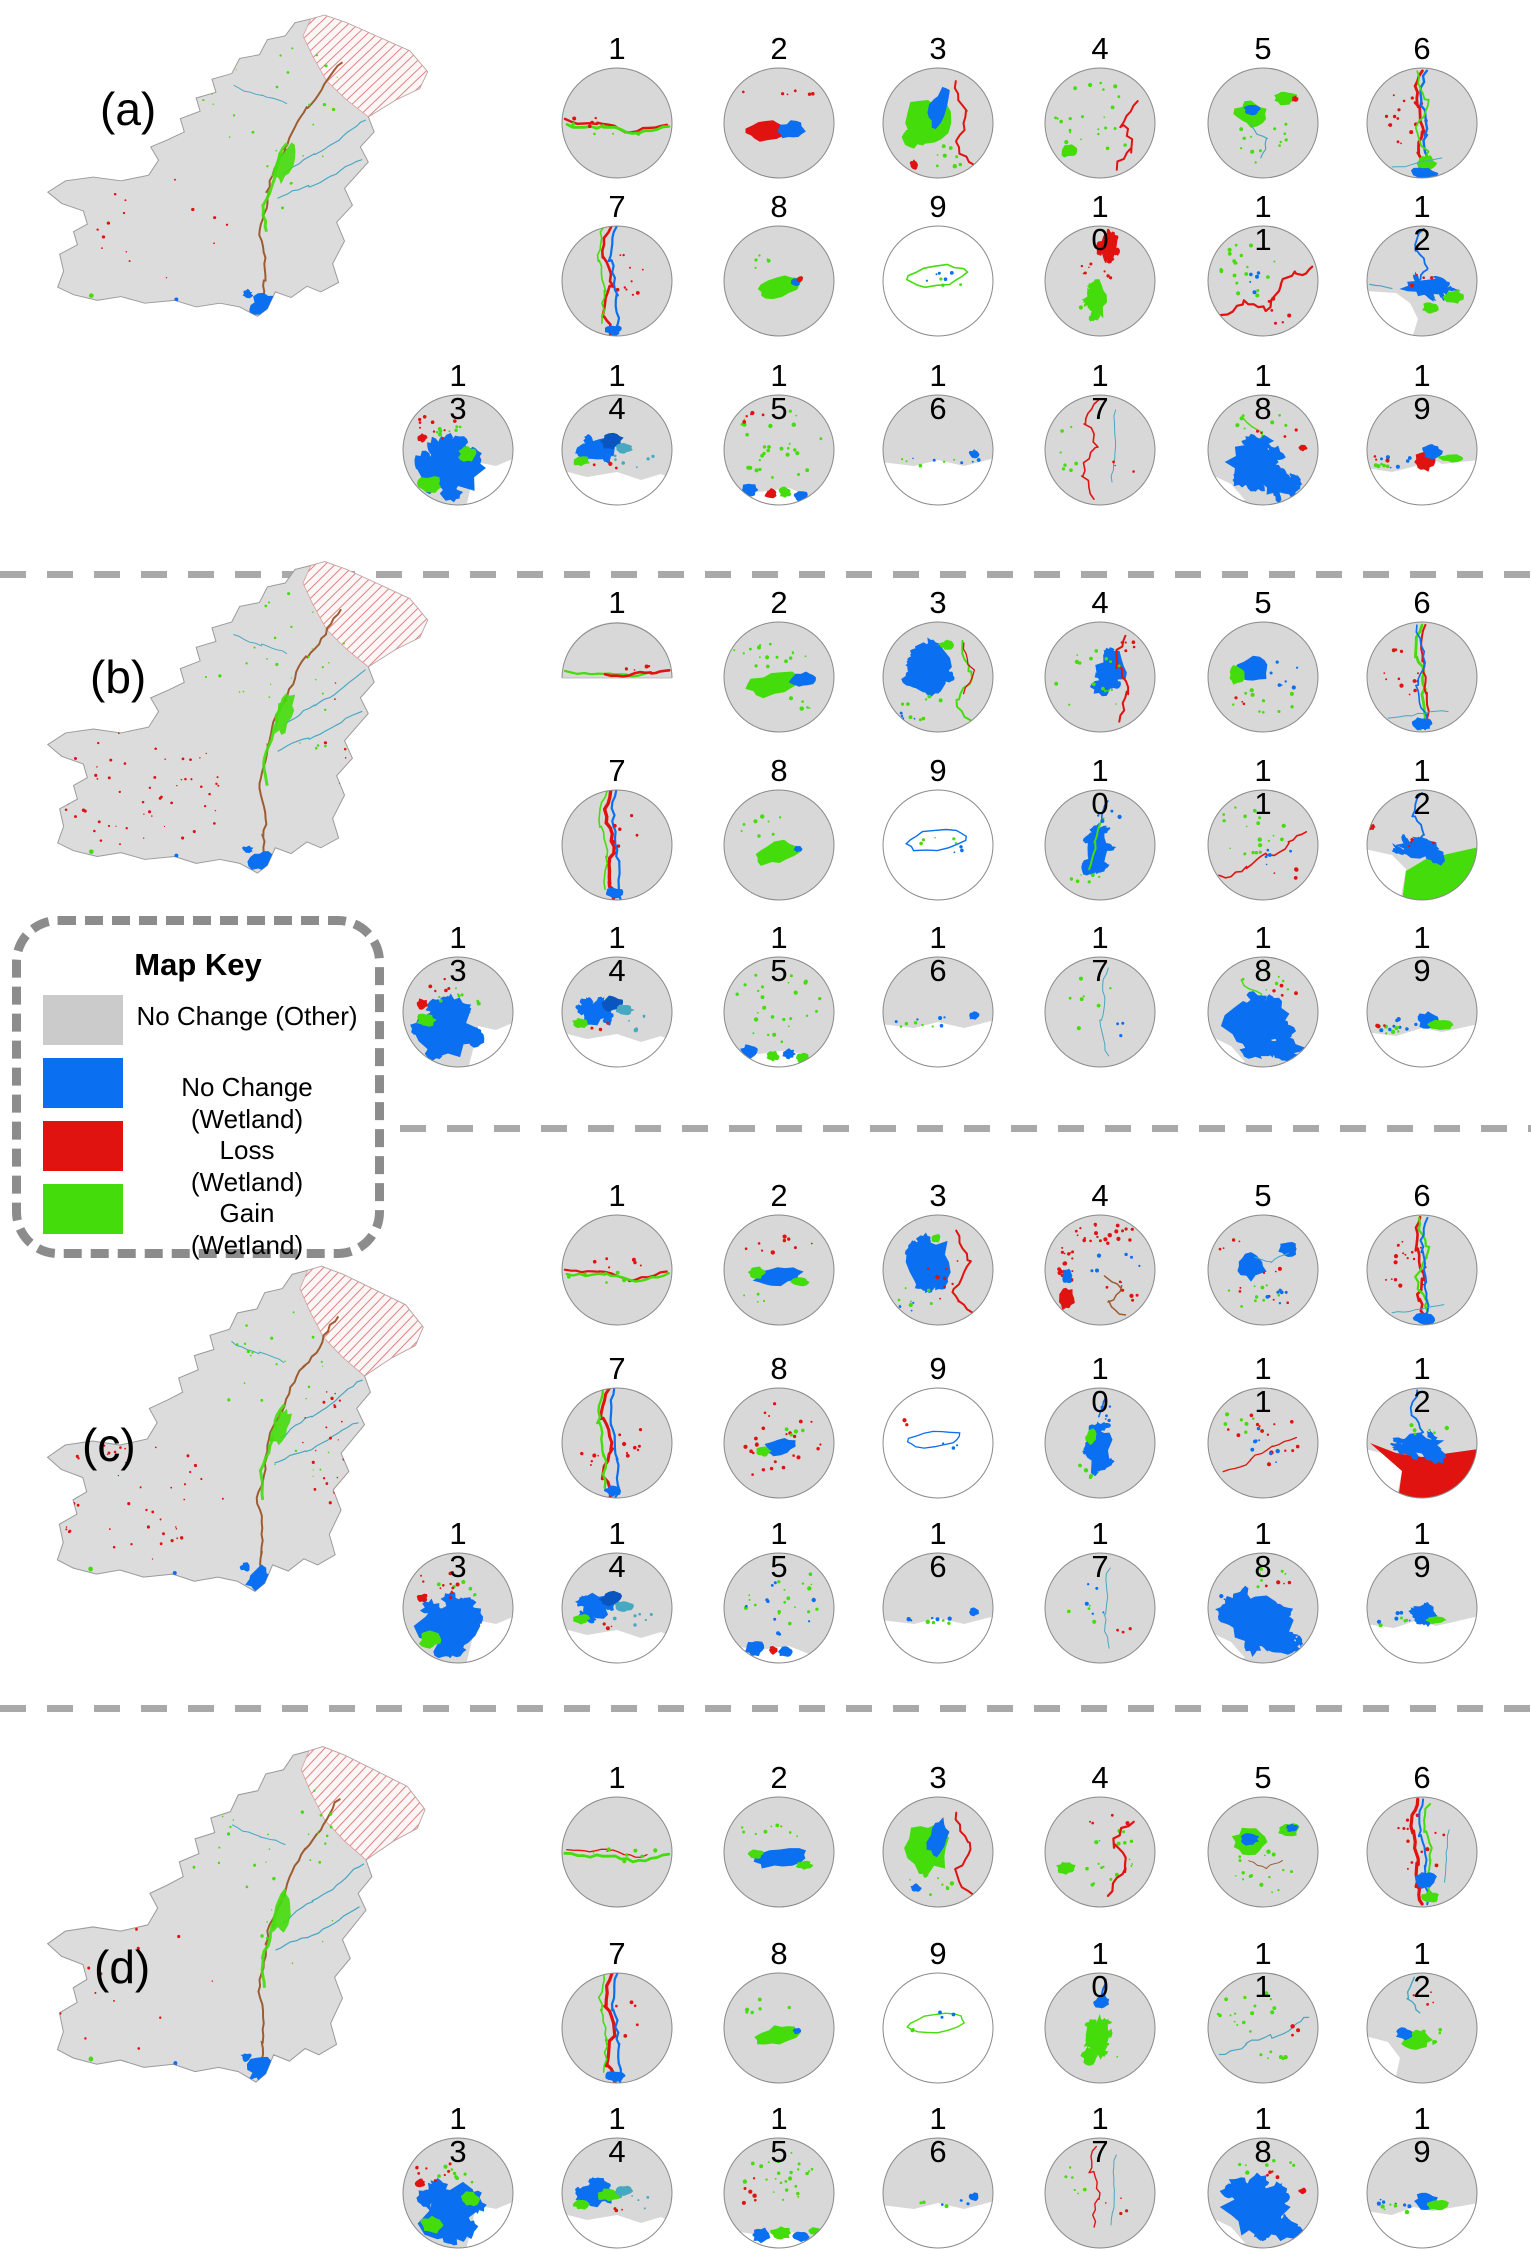 This screenshot has width=1531, height=2250. Describe the element at coordinates (1263, 223) in the screenshot. I see `inset-number-a-11: 11` at that location.